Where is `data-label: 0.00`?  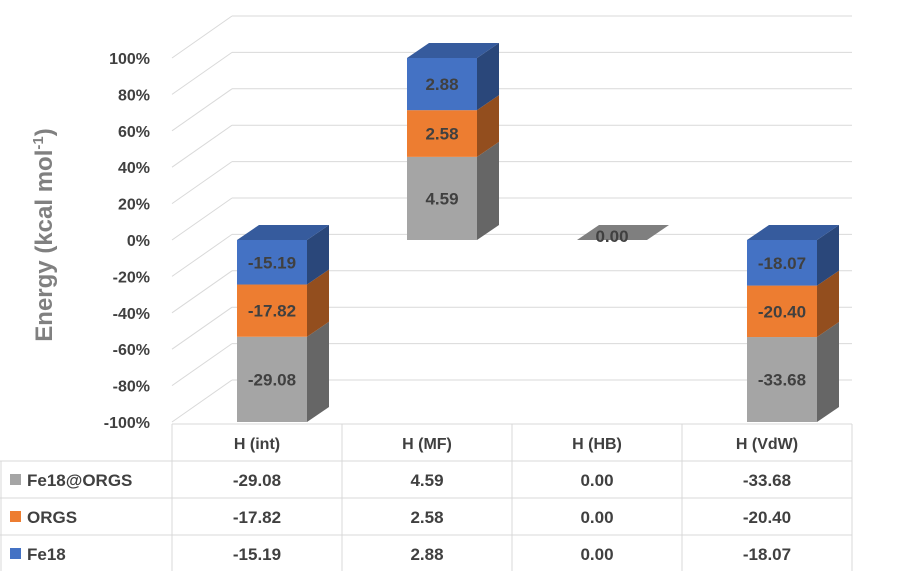
data-label: 0.00 is located at coordinates (611, 236).